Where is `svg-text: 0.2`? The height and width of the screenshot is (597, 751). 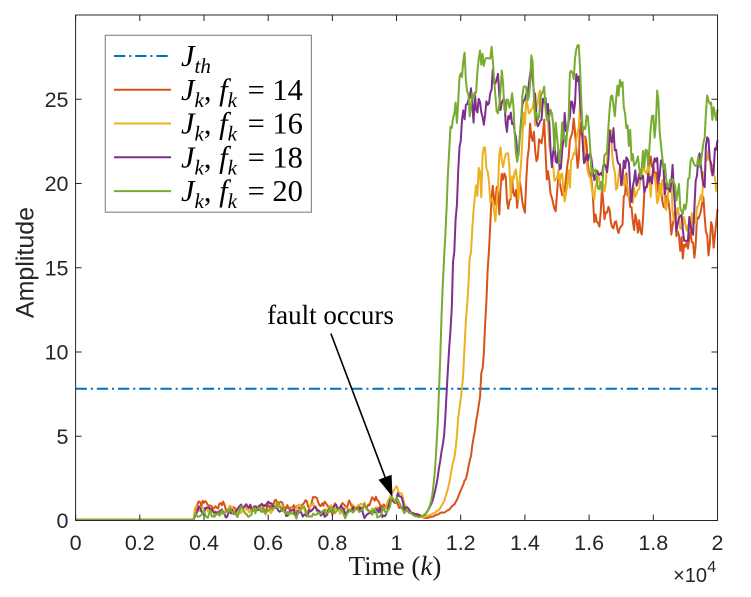 svg-text: 0.2 is located at coordinates (140, 543).